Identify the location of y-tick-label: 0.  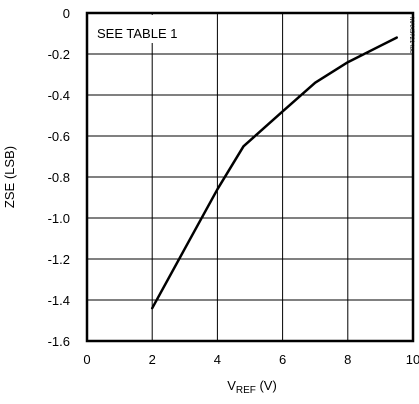
(66, 13).